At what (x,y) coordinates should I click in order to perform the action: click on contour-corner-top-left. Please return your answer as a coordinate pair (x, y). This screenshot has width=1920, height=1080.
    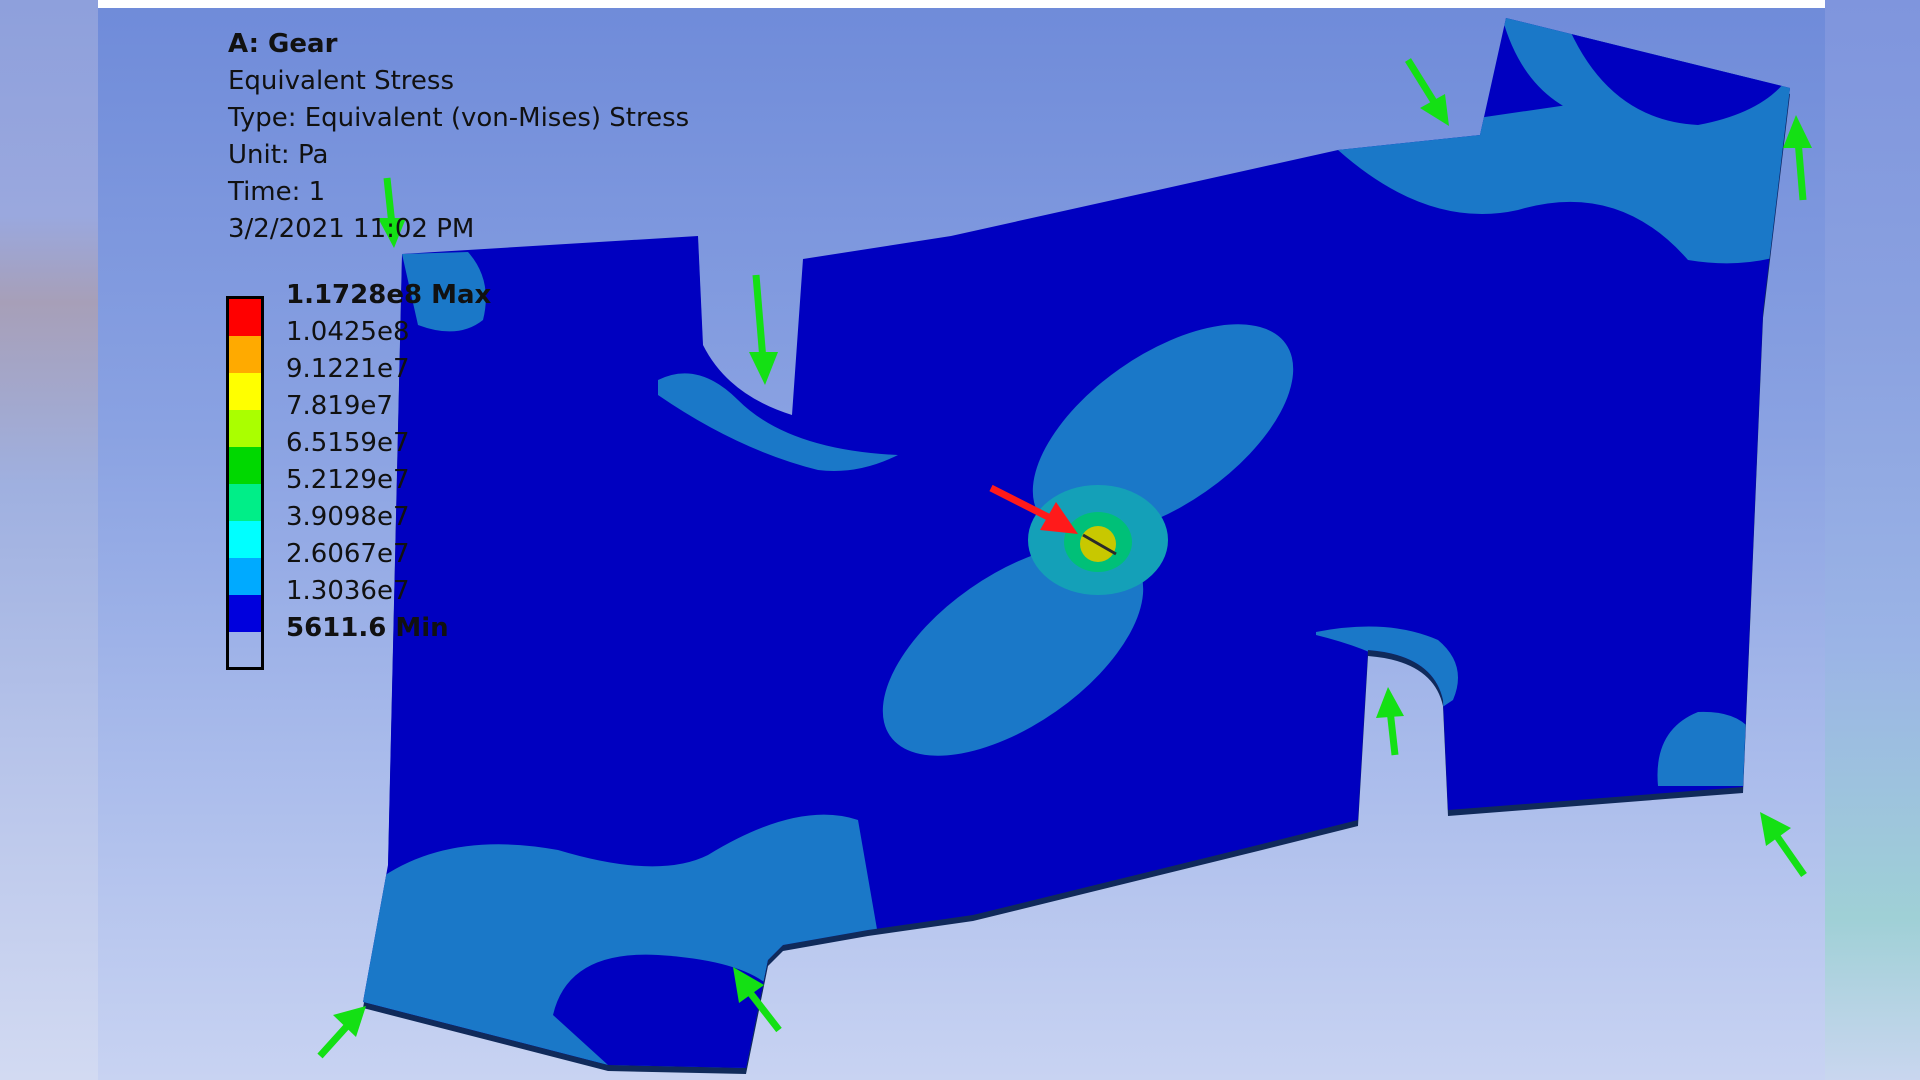
    Looking at the image, I should click on (444, 292).